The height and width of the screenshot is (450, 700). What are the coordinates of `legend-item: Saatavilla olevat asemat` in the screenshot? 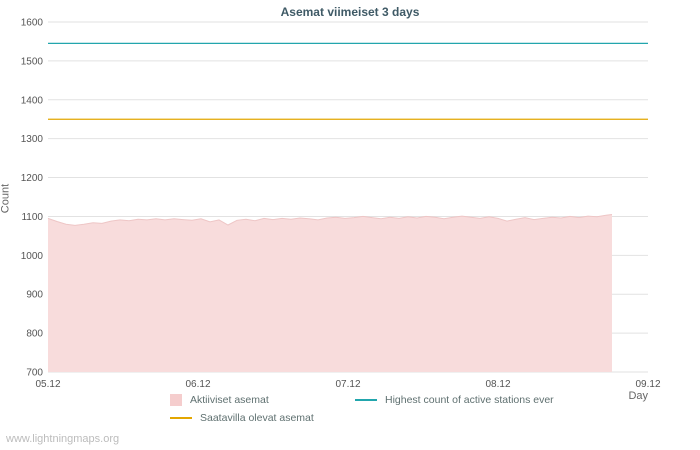 It's located at (262, 418).